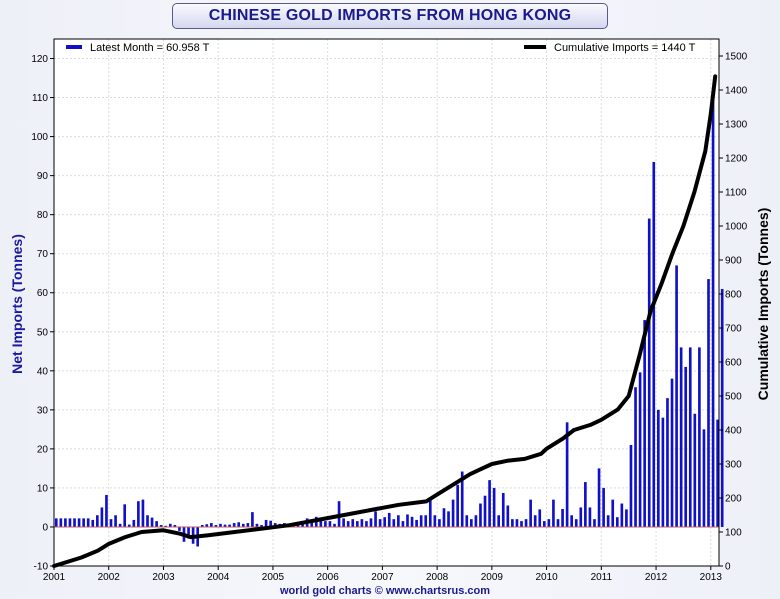 This screenshot has width=780, height=599. What do you see at coordinates (43, 332) in the screenshot?
I see `left-tick-label: 50` at bounding box center [43, 332].